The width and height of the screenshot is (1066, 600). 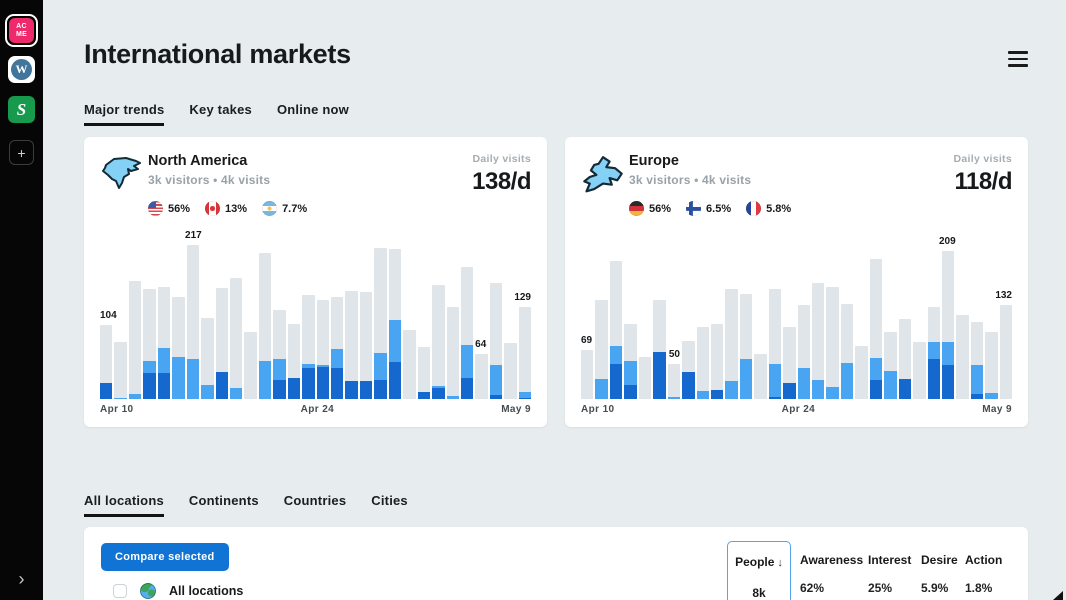 I want to click on market-title: North America, so click(x=198, y=161).